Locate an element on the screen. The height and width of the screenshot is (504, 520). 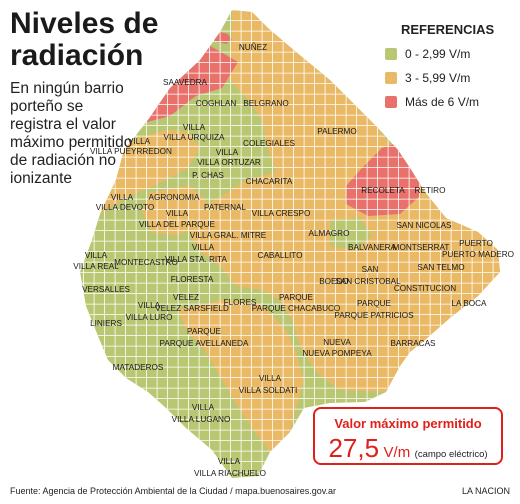
label-montserrat: MONTSERRAT is located at coordinates (421, 247).